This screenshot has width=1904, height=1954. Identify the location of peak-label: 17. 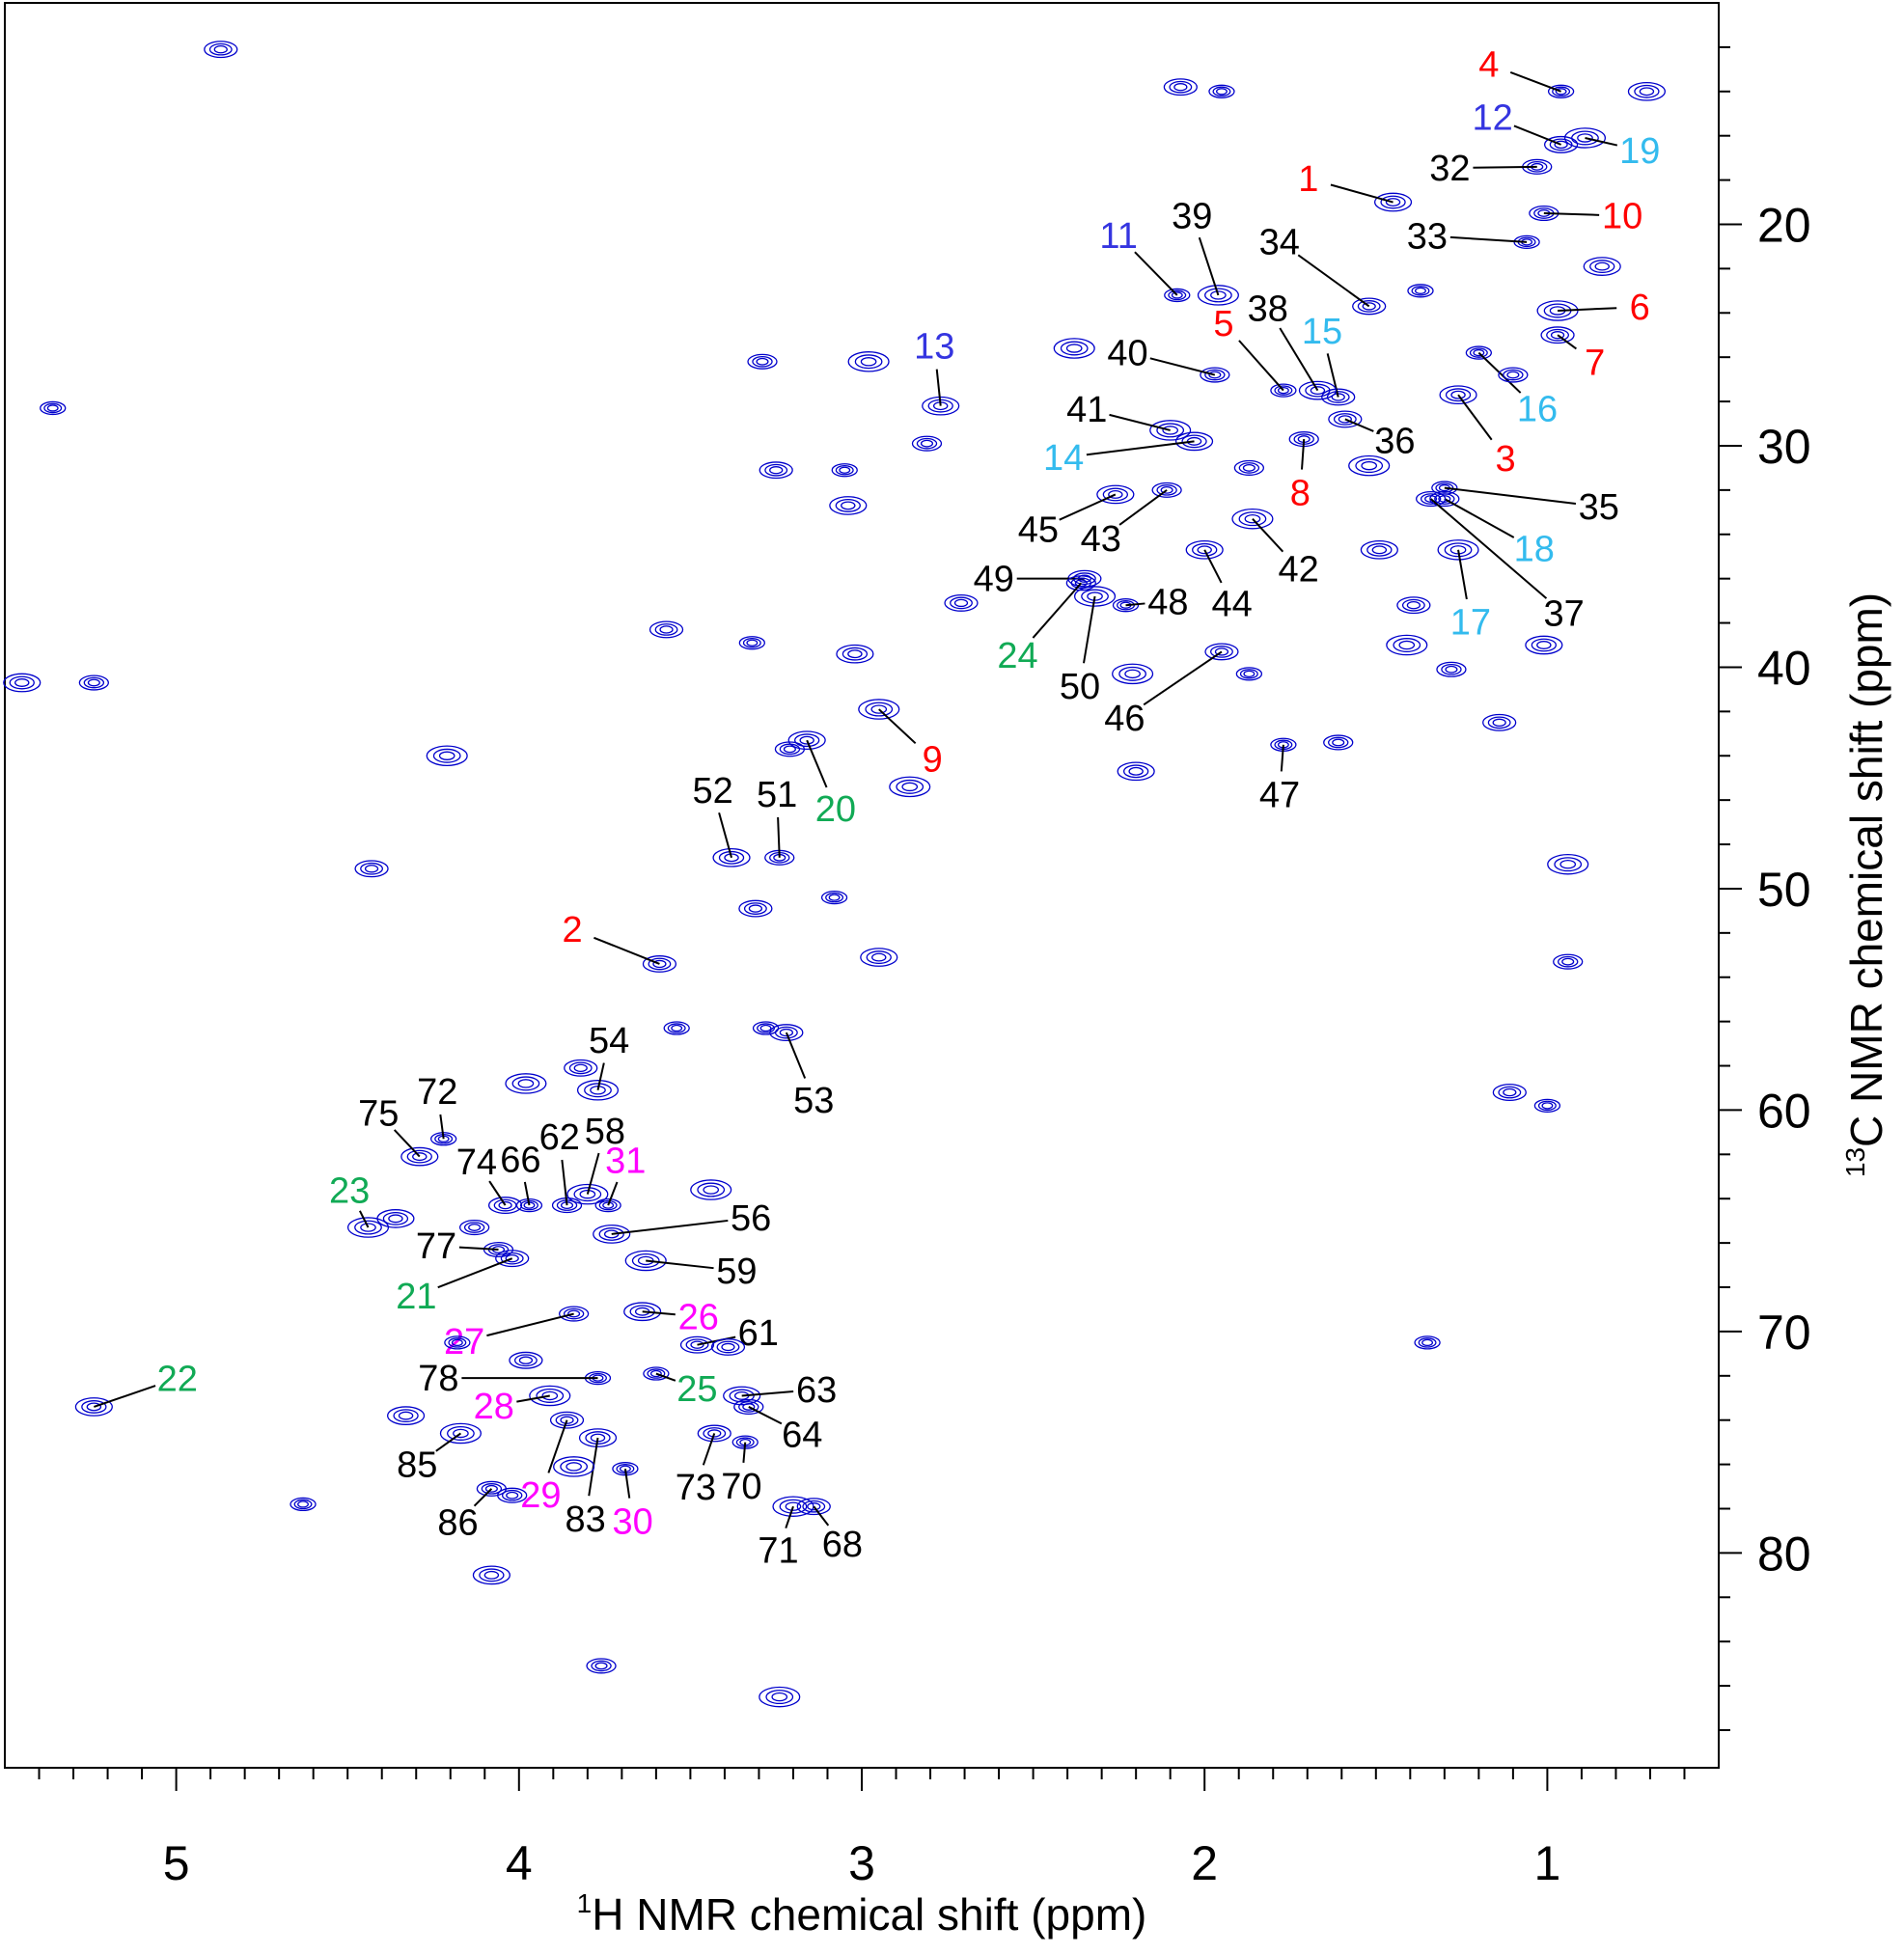
(1471, 623).